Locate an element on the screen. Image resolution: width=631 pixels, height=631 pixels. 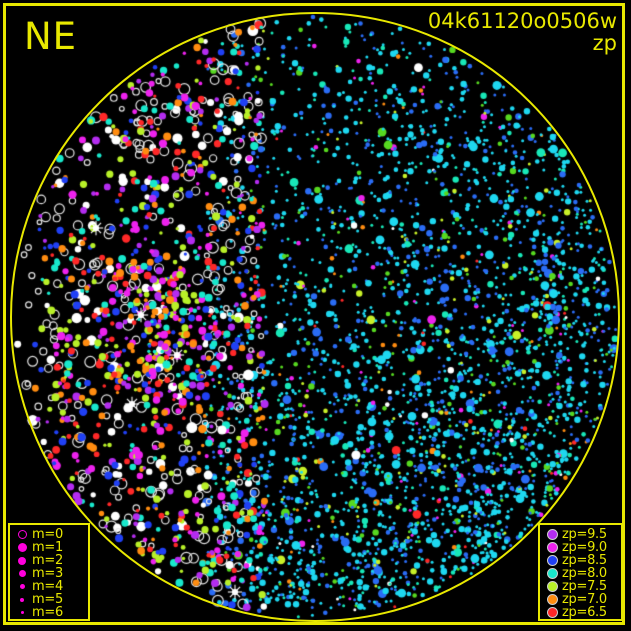
magnitude-legend-label: m=2 is located at coordinates (47, 560).